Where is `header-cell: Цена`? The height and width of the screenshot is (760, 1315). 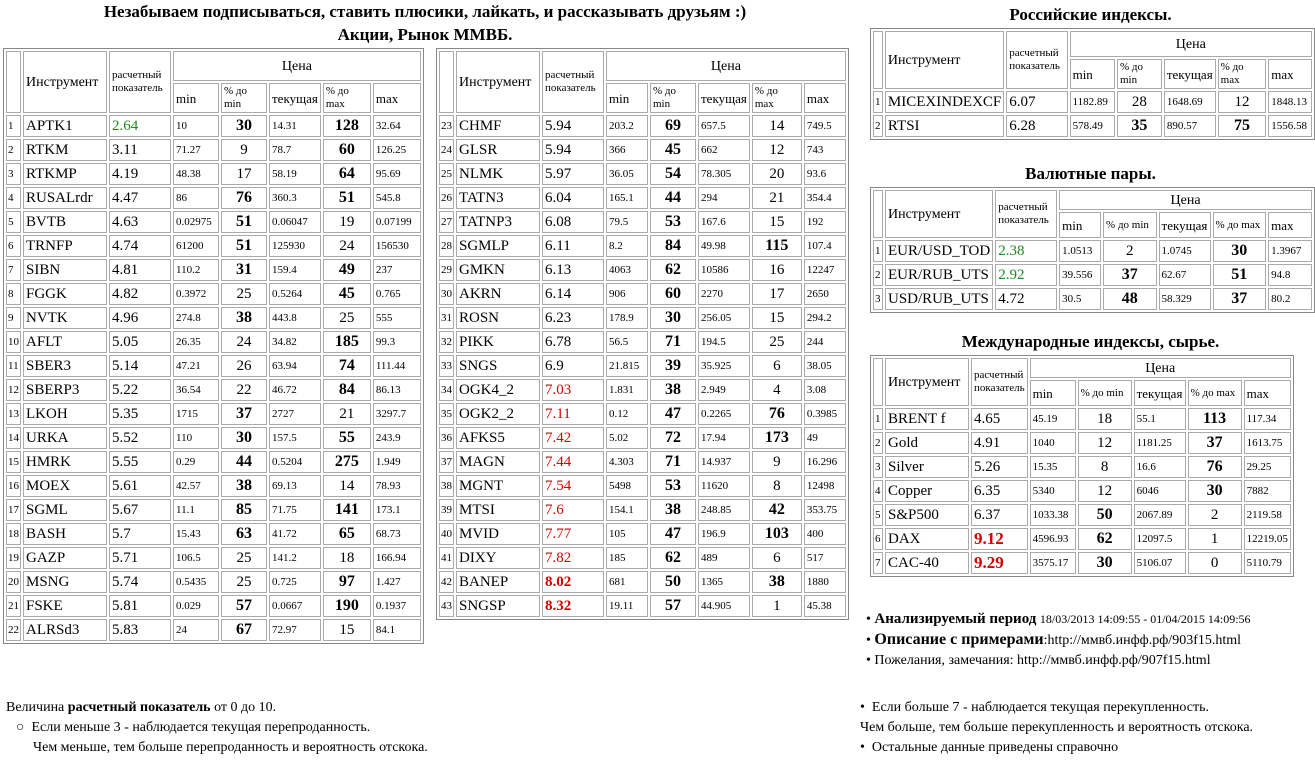
header-cell: Цена is located at coordinates (297, 66).